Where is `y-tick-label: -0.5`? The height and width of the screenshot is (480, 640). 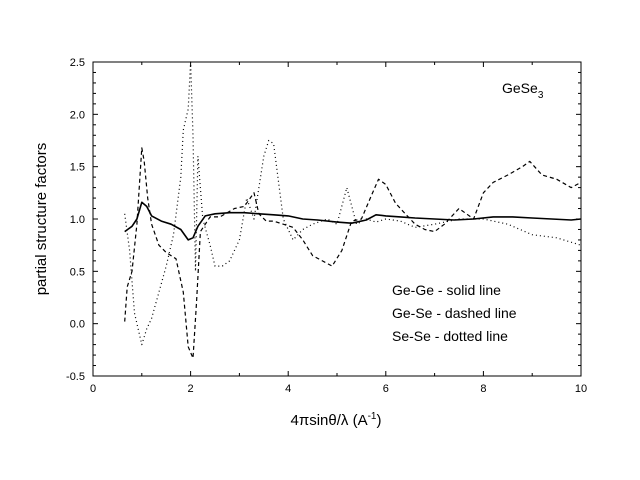
y-tick-label: -0.5 is located at coordinates (75, 377).